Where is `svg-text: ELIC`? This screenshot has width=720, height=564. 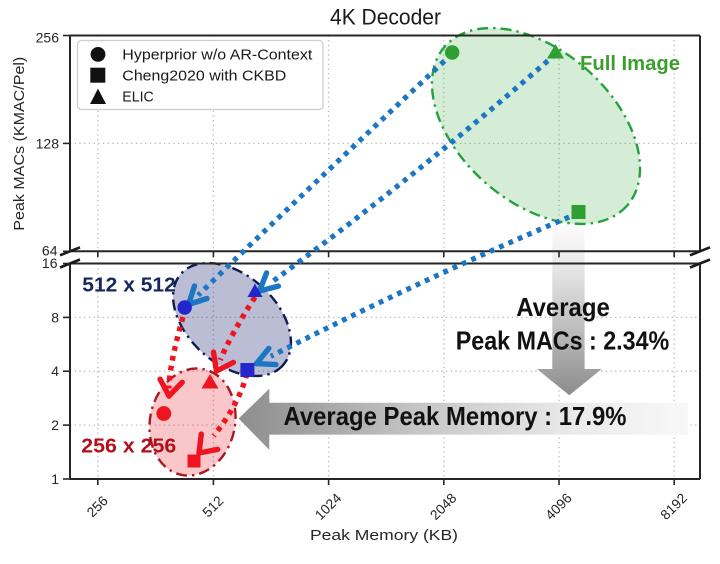
svg-text: ELIC is located at coordinates (138, 97).